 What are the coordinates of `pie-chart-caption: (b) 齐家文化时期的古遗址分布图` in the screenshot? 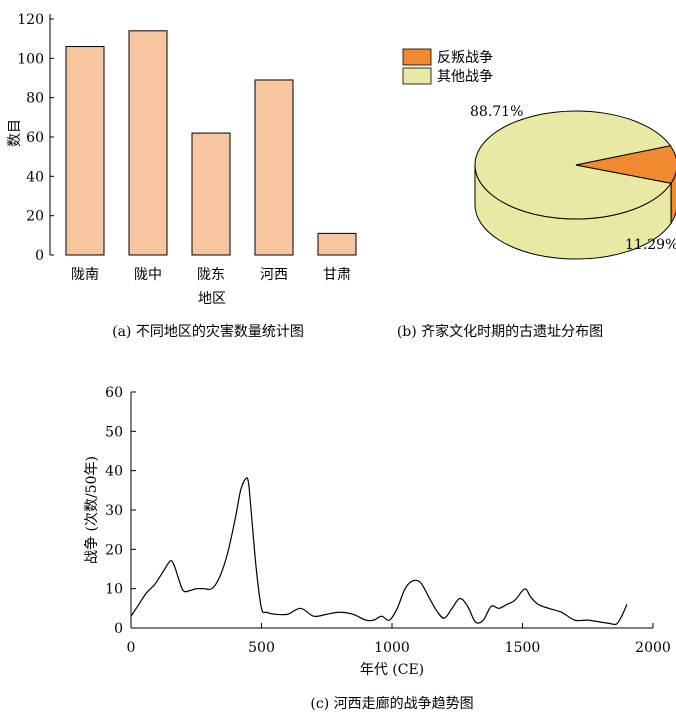 It's located at (500, 331).